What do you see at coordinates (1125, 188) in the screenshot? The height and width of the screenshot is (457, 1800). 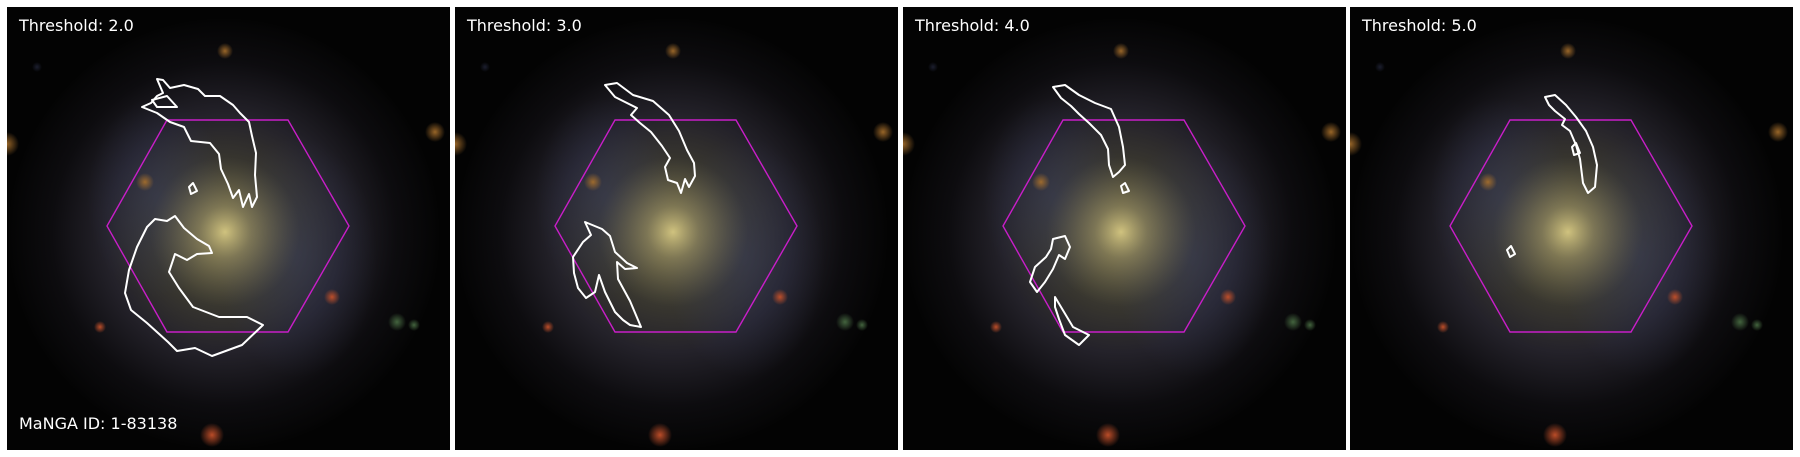 I see `contour-mid-knot` at bounding box center [1125, 188].